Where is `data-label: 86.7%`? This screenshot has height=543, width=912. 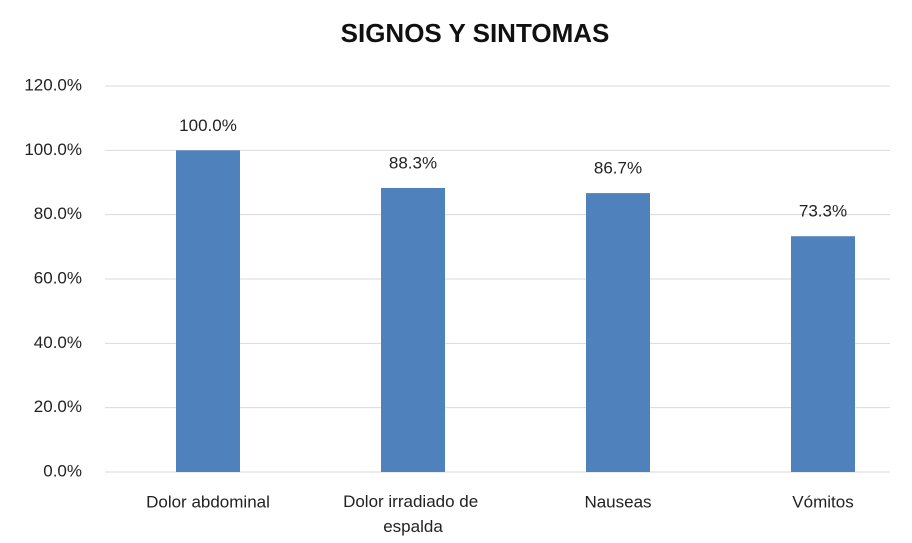
data-label: 86.7% is located at coordinates (618, 168).